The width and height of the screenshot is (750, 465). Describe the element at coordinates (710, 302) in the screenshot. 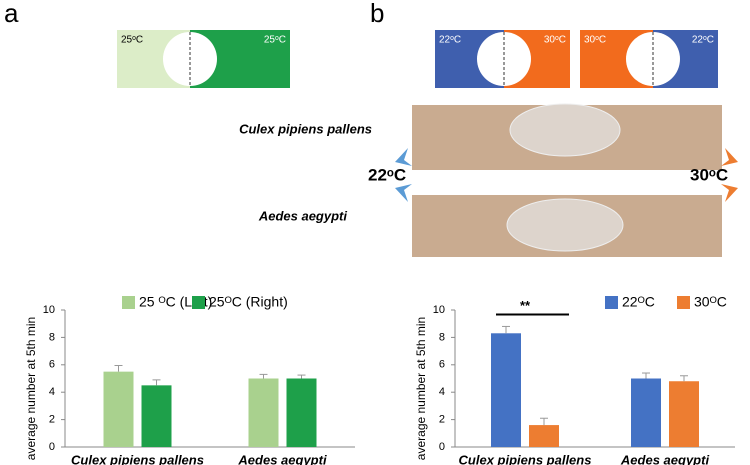

I see `legend-label: 30ᴼC` at that location.